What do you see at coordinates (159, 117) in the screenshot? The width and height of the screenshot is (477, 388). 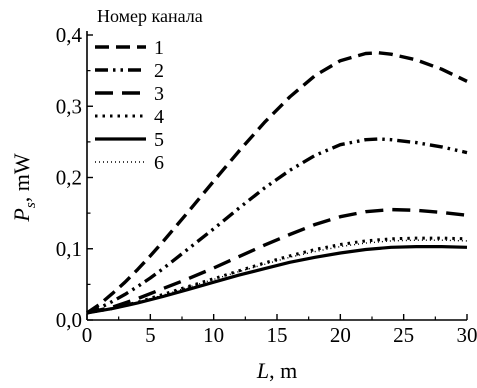 I see `legend-label-4: 4` at bounding box center [159, 117].